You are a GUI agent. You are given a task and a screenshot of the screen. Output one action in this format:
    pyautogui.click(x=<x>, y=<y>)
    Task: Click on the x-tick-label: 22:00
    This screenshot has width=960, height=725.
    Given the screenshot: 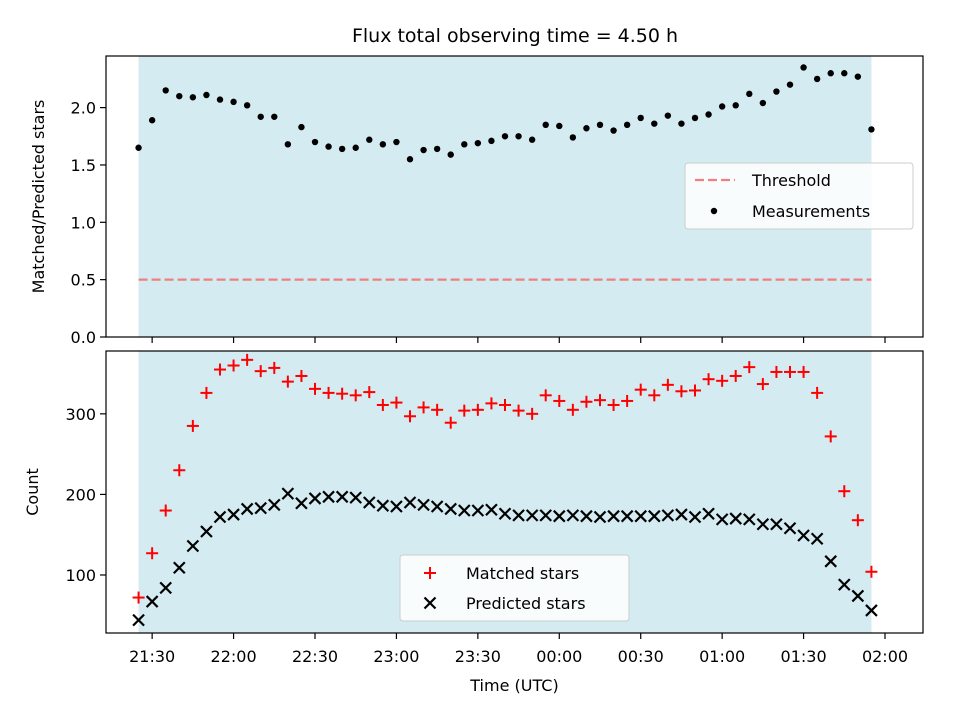 What is the action you would take?
    pyautogui.click(x=234, y=656)
    